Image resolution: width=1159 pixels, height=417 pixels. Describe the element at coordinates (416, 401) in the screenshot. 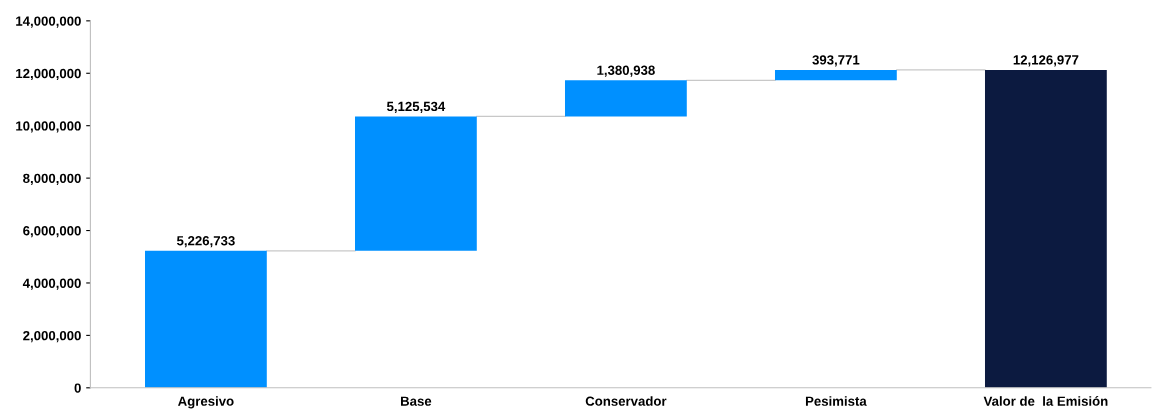

I see `x-tick-label: Base` at that location.